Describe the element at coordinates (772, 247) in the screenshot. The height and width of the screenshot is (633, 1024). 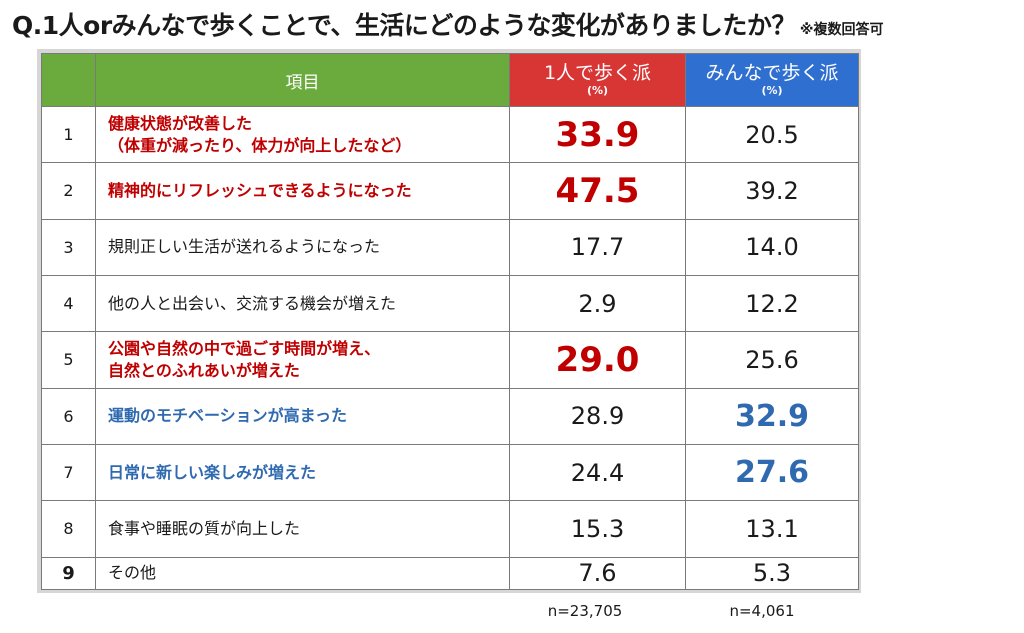
I see `group-value: 14.0` at that location.